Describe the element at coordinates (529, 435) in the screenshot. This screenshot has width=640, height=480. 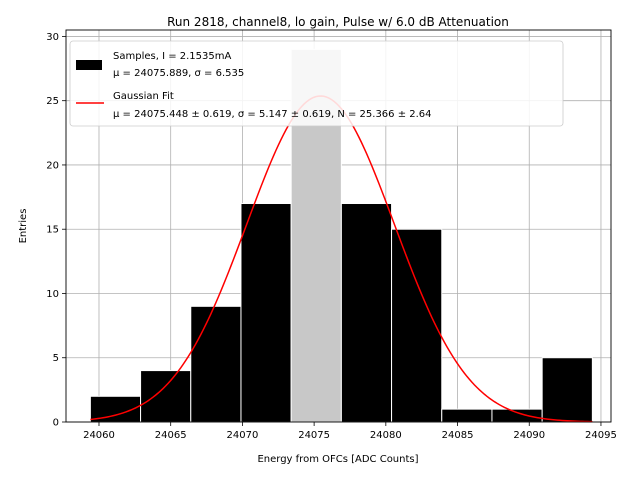
I see `x-tick-label: 24090` at that location.